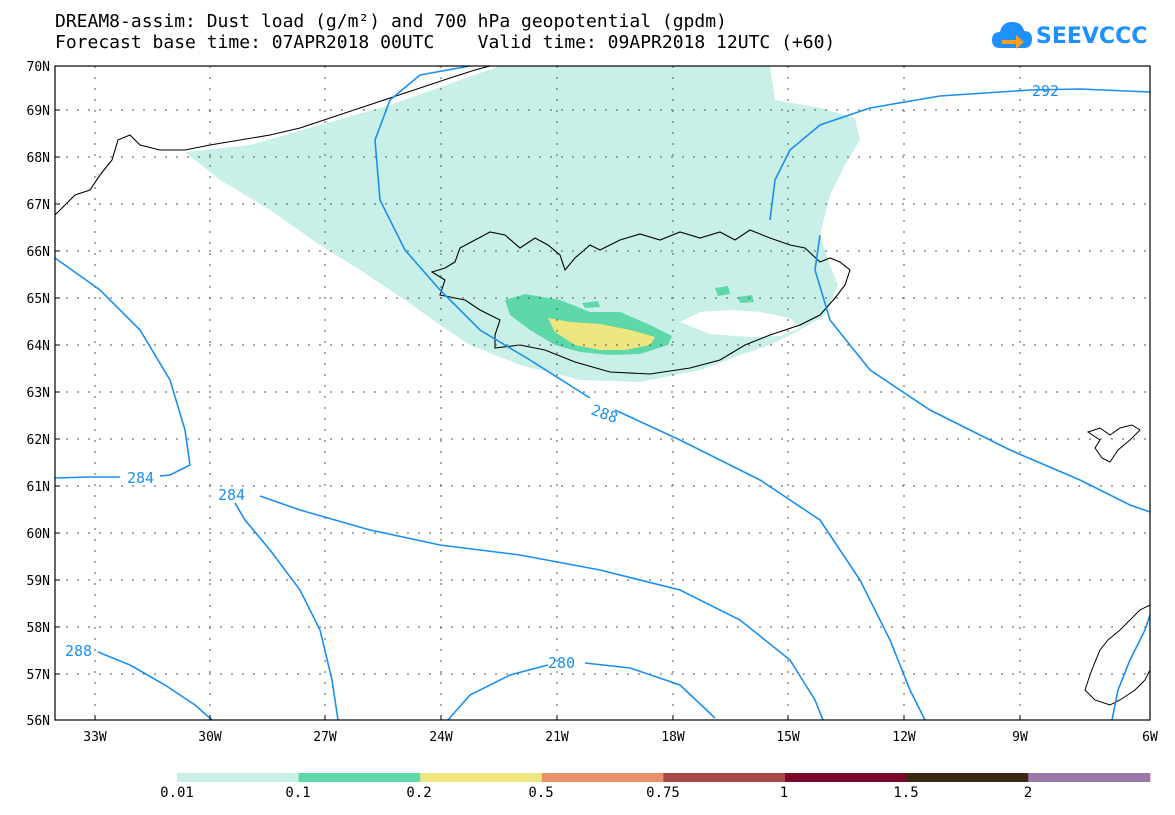 The image size is (1175, 815). Describe the element at coordinates (673, 737) in the screenshot. I see `lon-label: 18W` at that location.